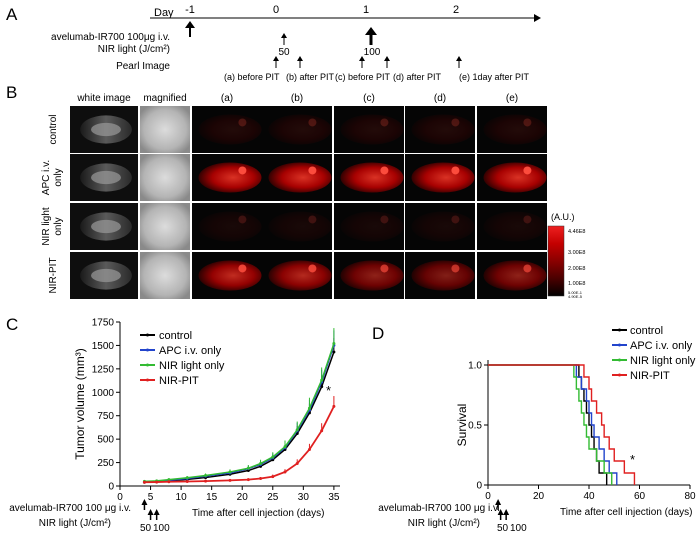 This screenshot has height=540, width=700. What do you see at coordinates (527, 170) in the screenshot?
I see `cell-apc-i-v-only-e-tumor` at bounding box center [527, 170].